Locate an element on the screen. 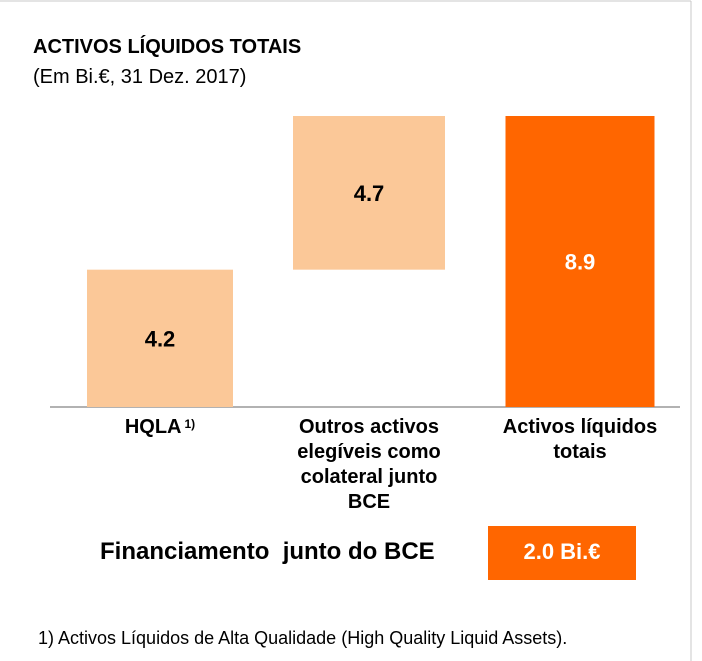 This screenshot has width=702, height=661. annotation-text: Financiamento junto do BCE is located at coordinates (267, 551).